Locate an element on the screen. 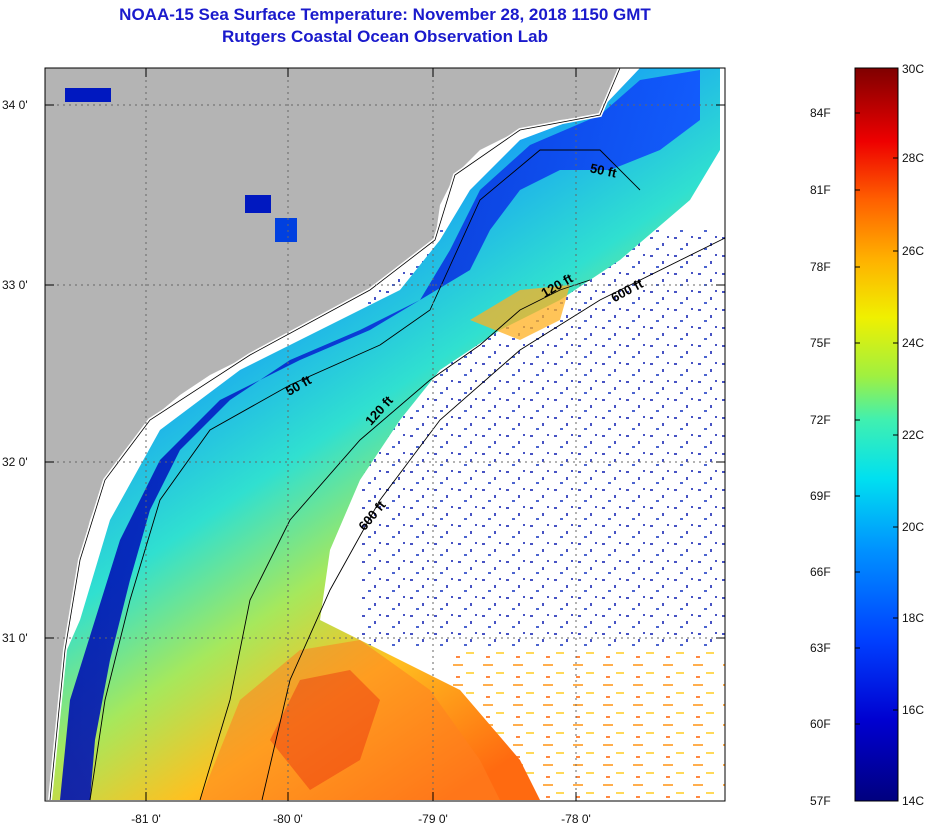 This screenshot has width=936, height=832. colorbar-label-c: 16C is located at coordinates (913, 710).